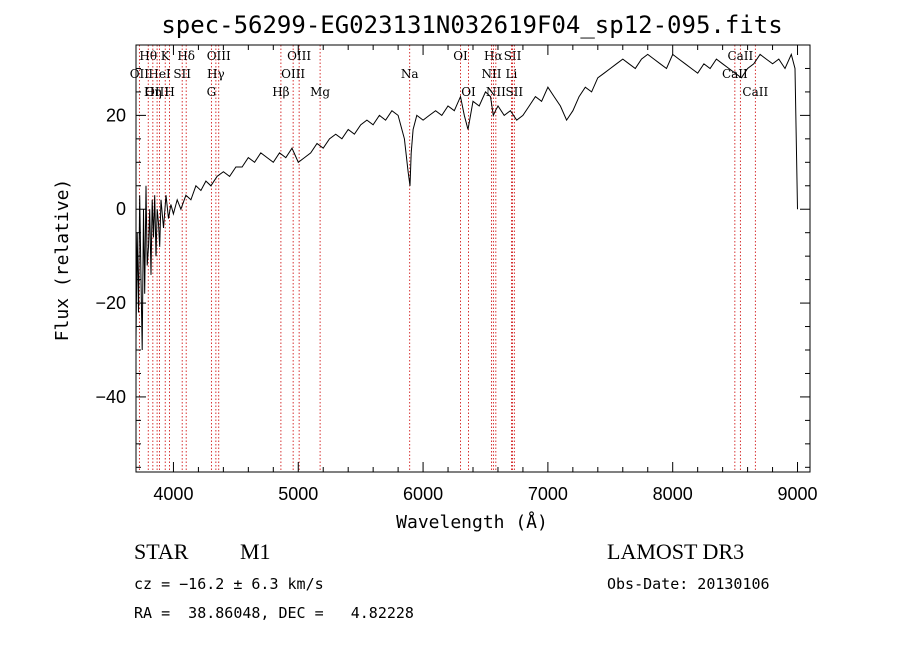 This screenshot has width=900, height=649. Describe the element at coordinates (255, 551) in the screenshot. I see `object-subclass: M1` at that location.